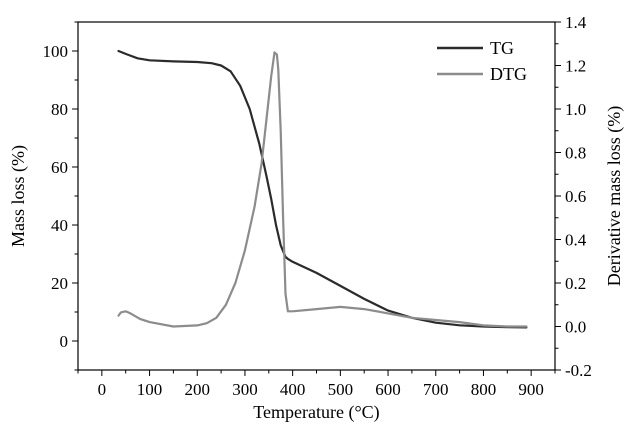 The image size is (628, 428). I want to click on y2-tick-label: 1.0, so click(575, 109).